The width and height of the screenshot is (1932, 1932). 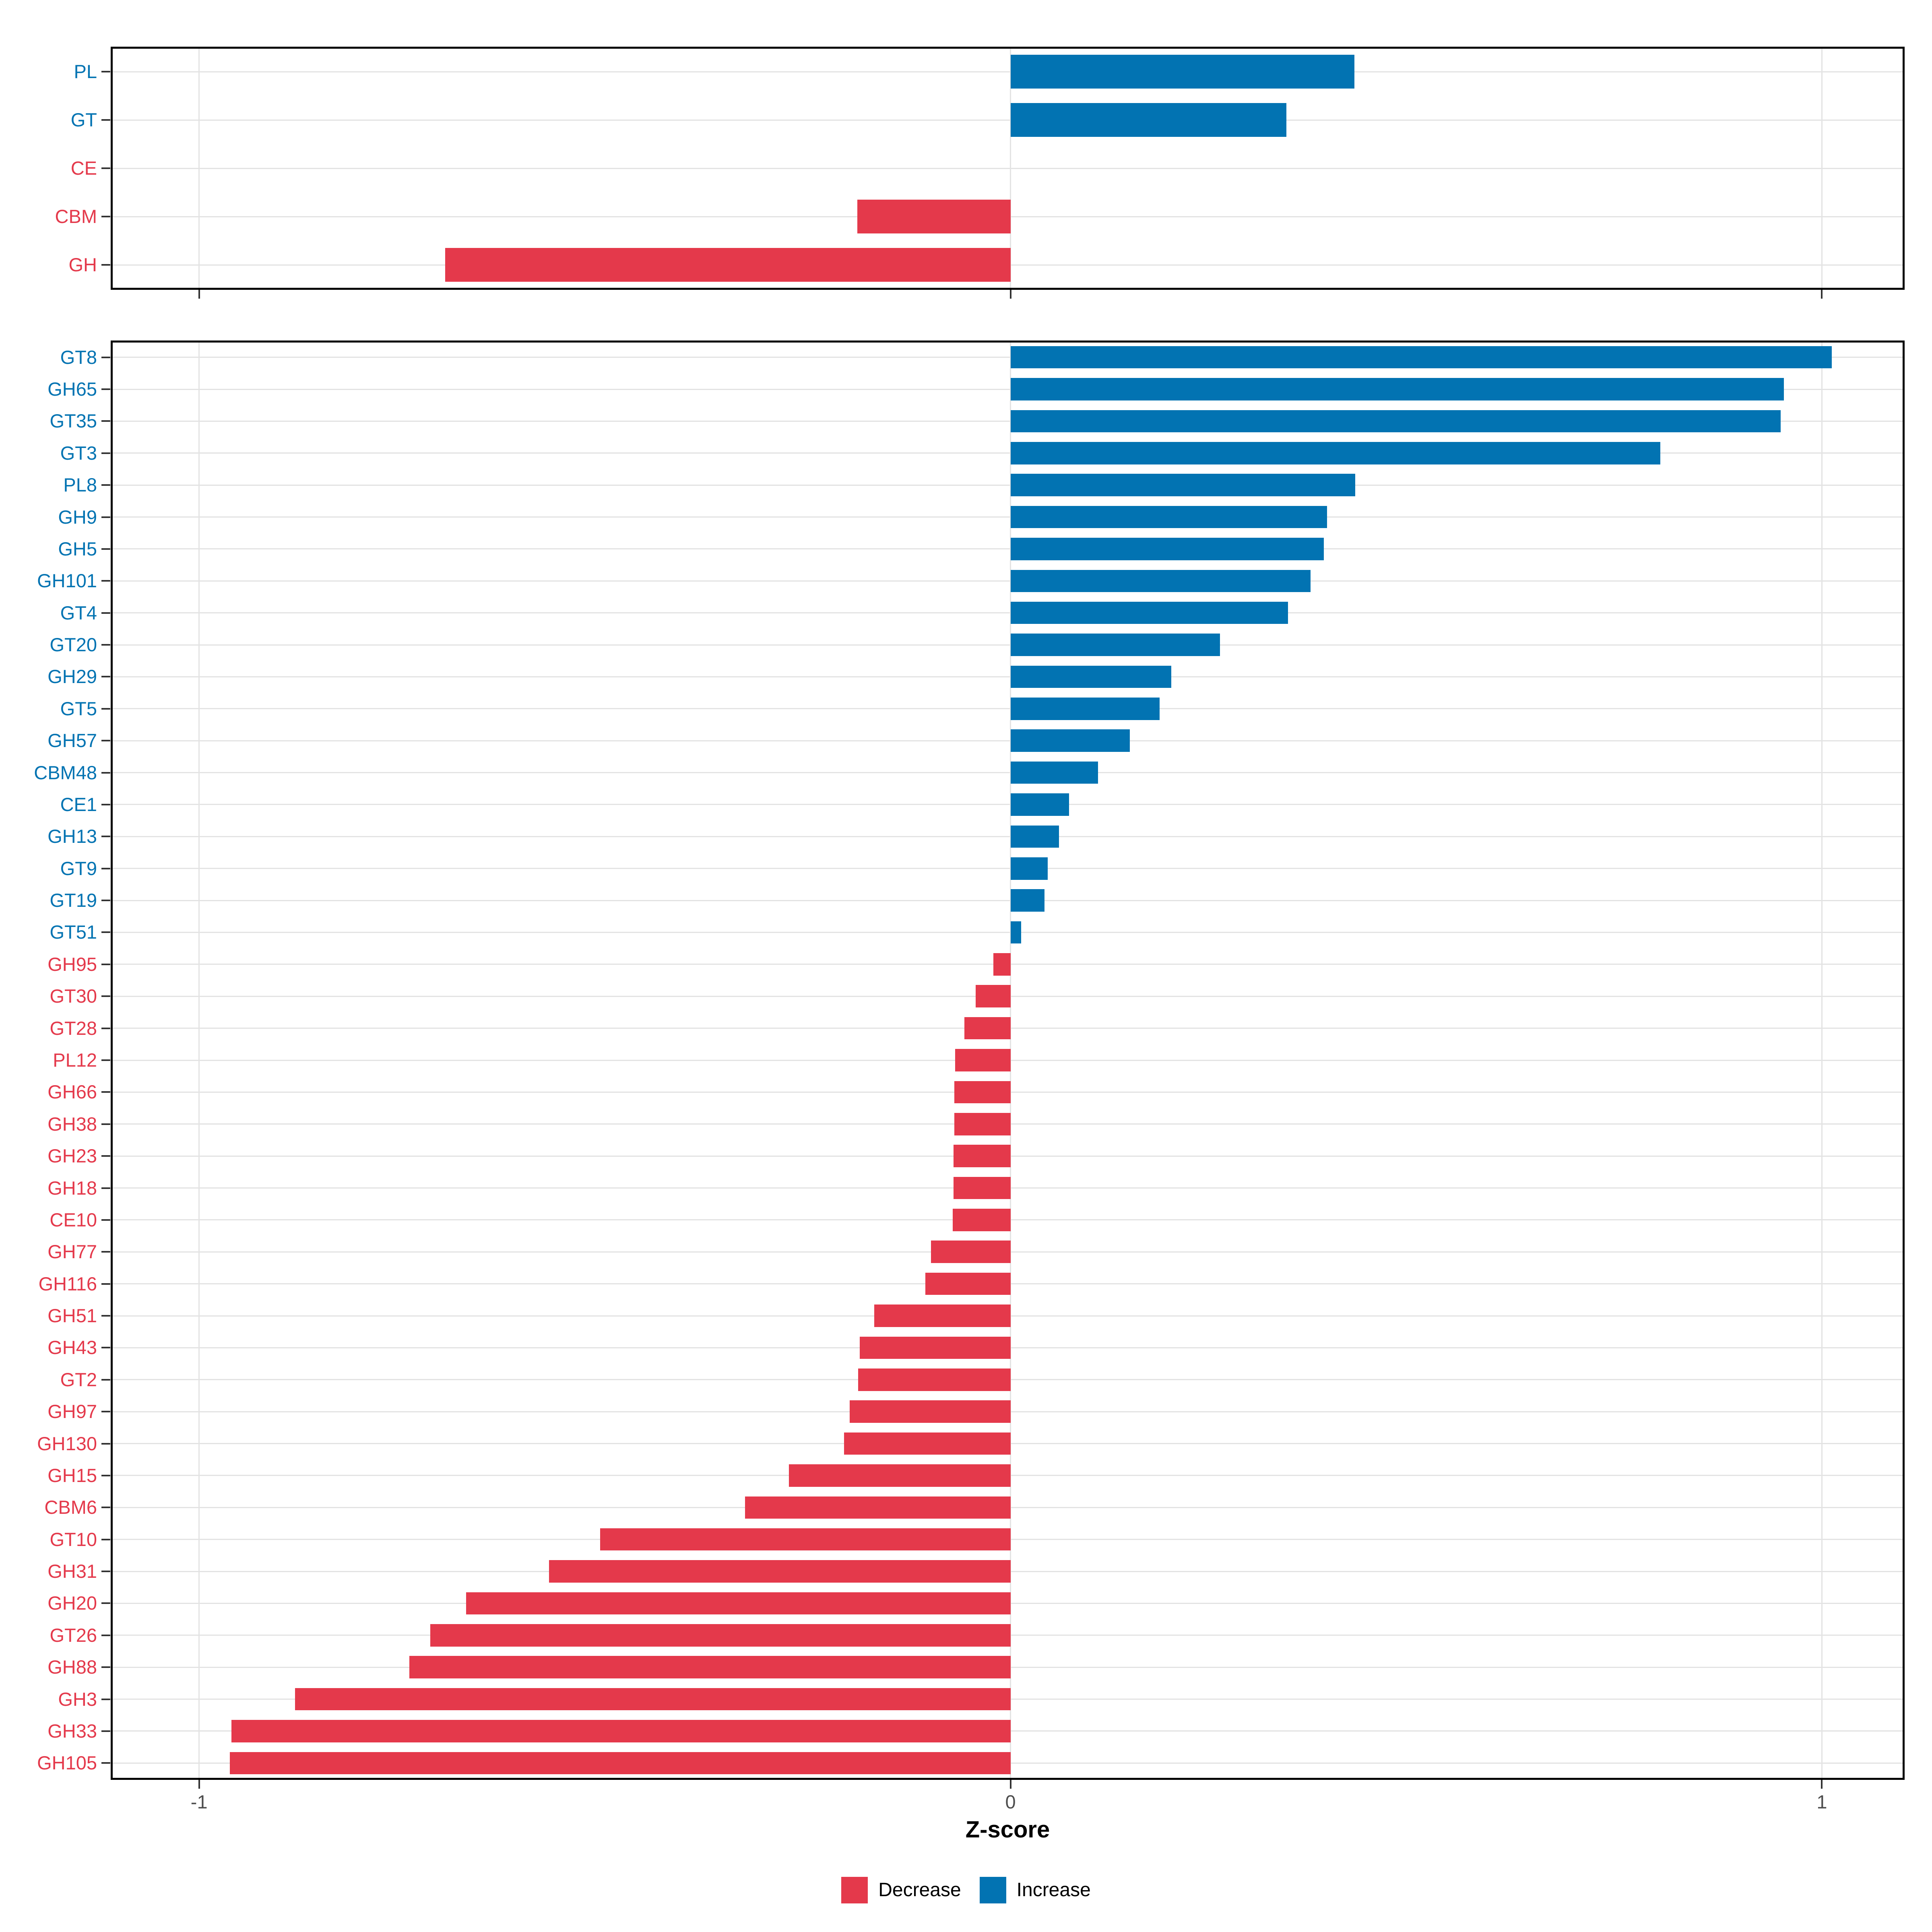 I want to click on bar-GH23, so click(x=982, y=1156).